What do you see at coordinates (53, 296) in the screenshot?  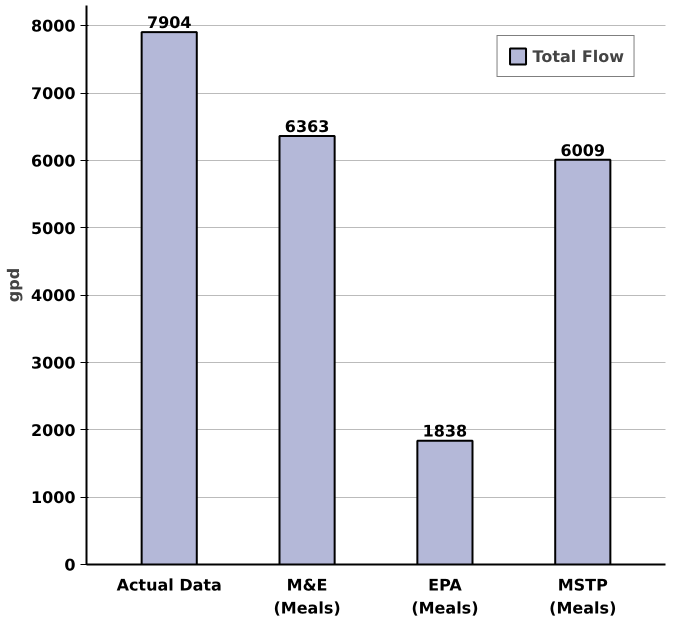 I see `y-tick-label: 4000` at bounding box center [53, 296].